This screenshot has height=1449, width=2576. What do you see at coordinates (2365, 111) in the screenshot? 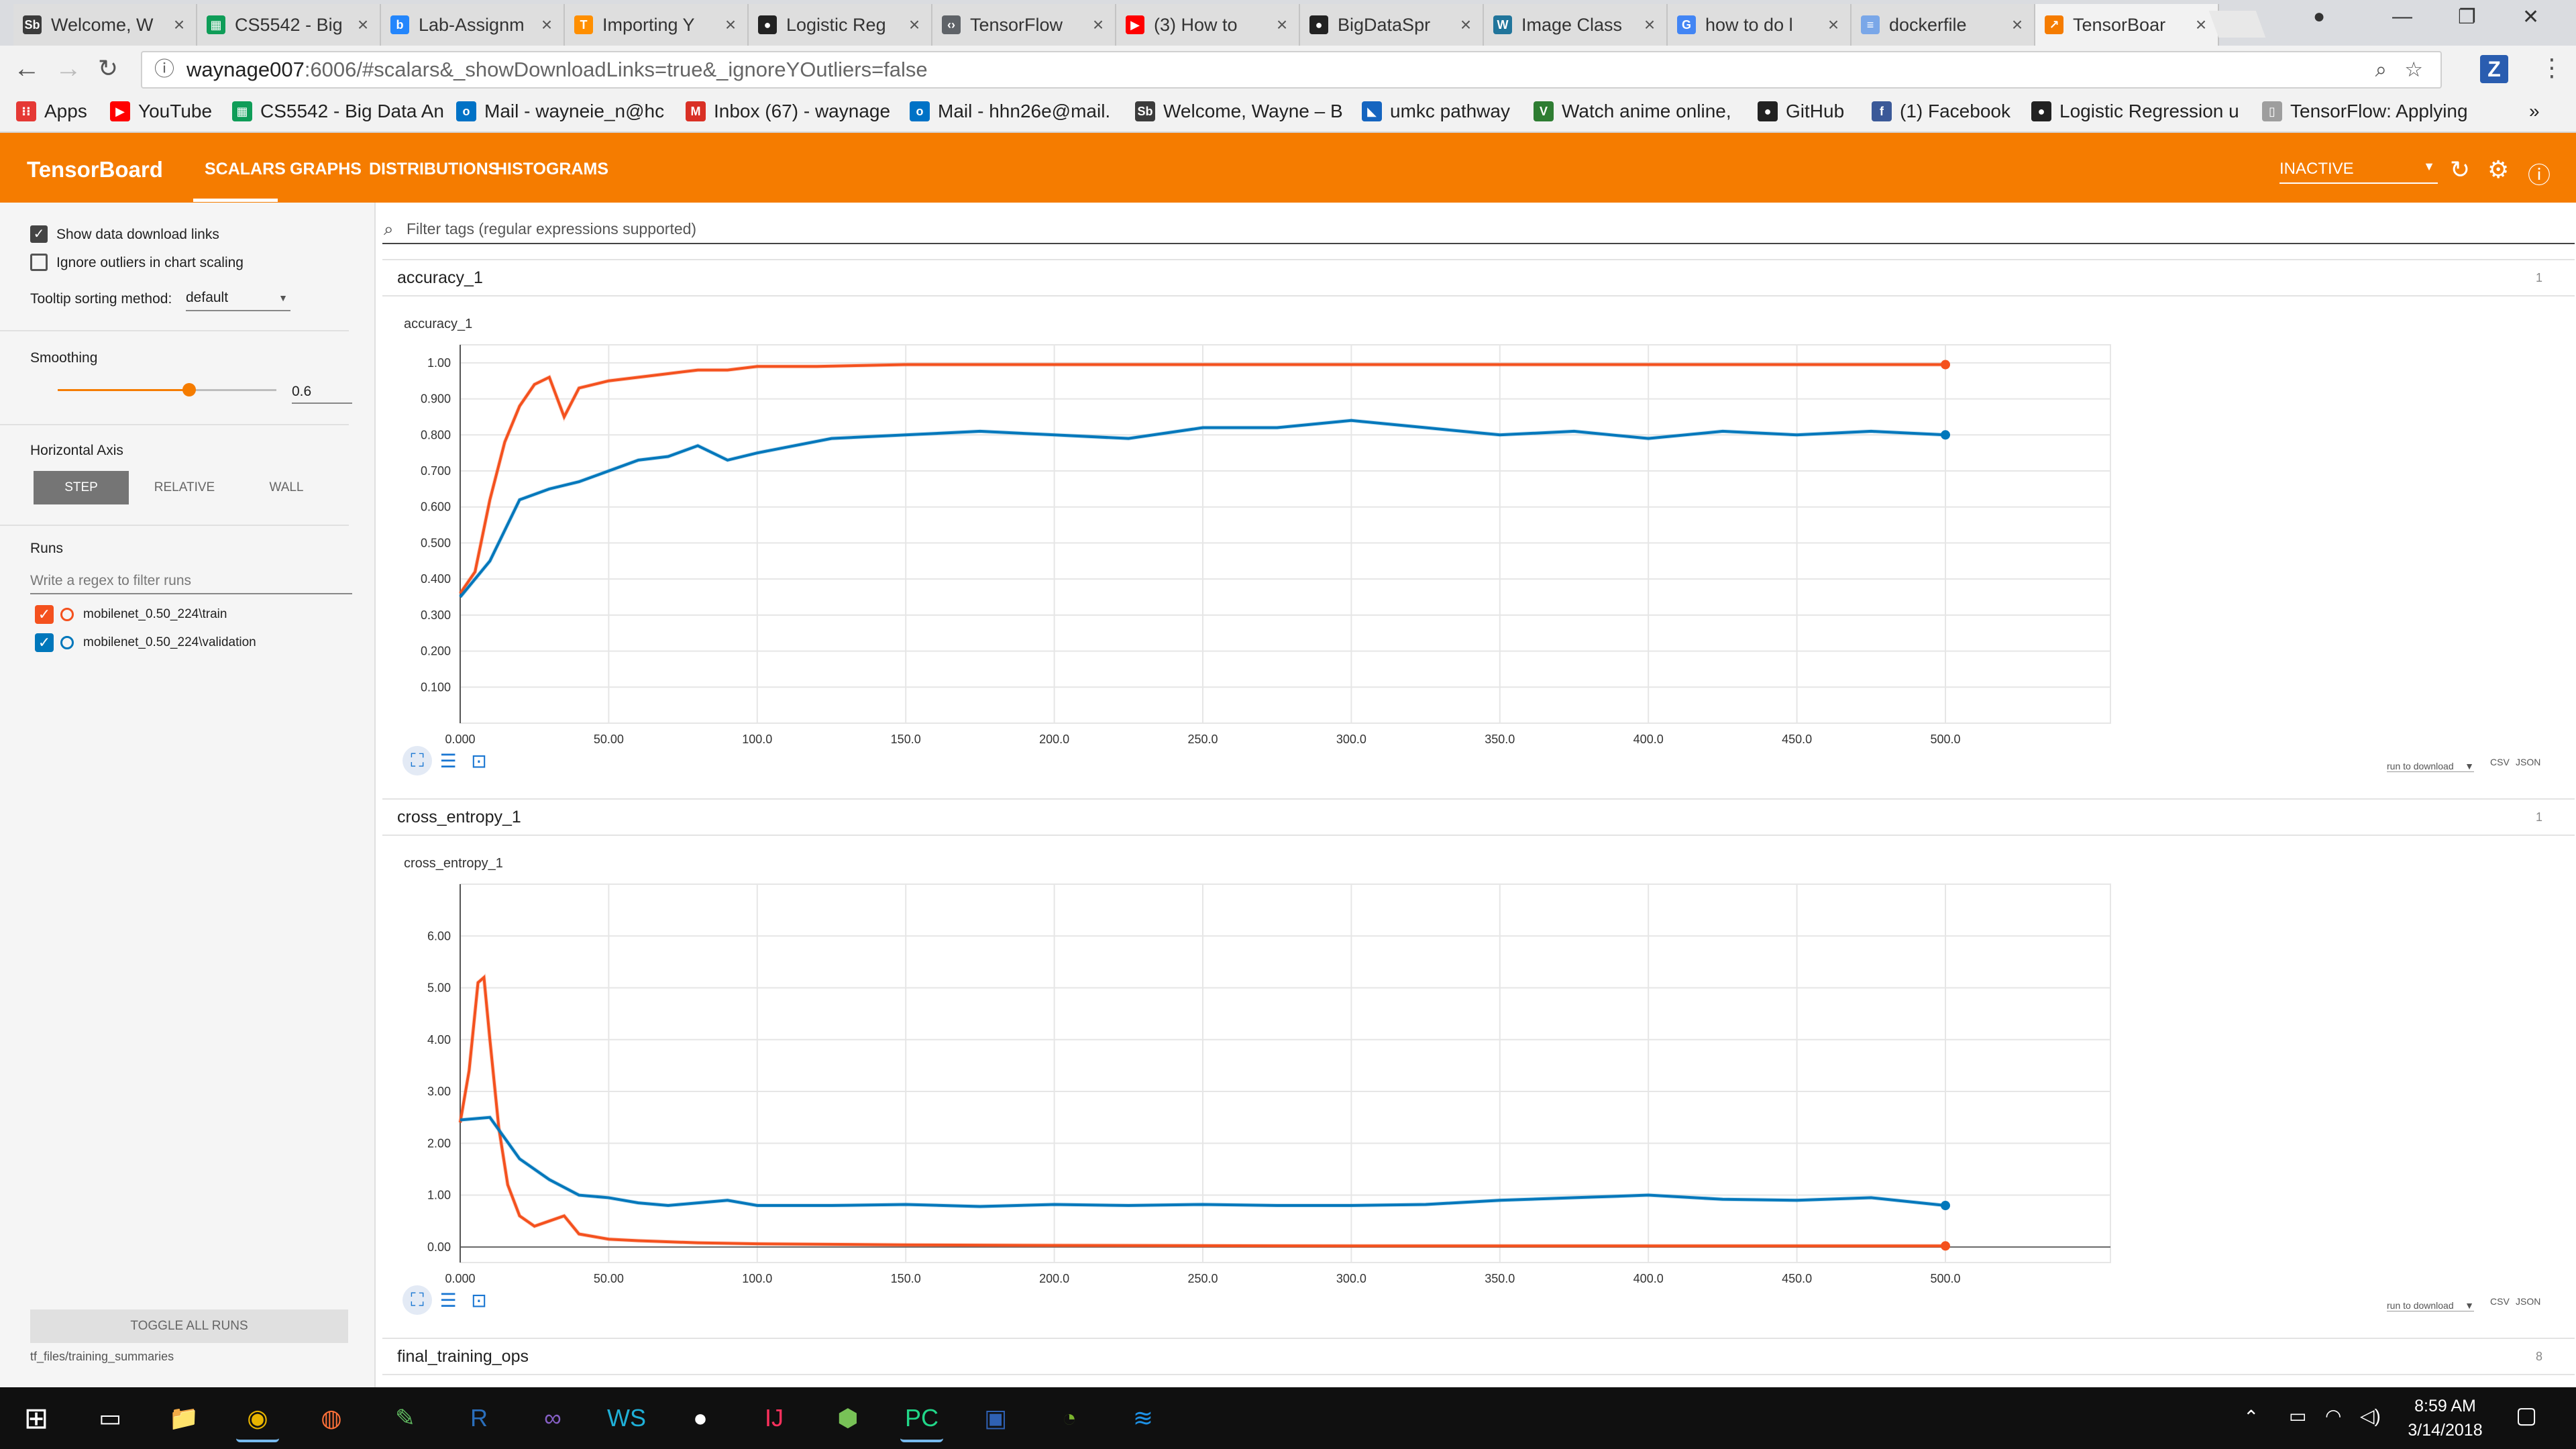
I see `bookmark-item: ▯ TensorFlow: Applying` at bounding box center [2365, 111].